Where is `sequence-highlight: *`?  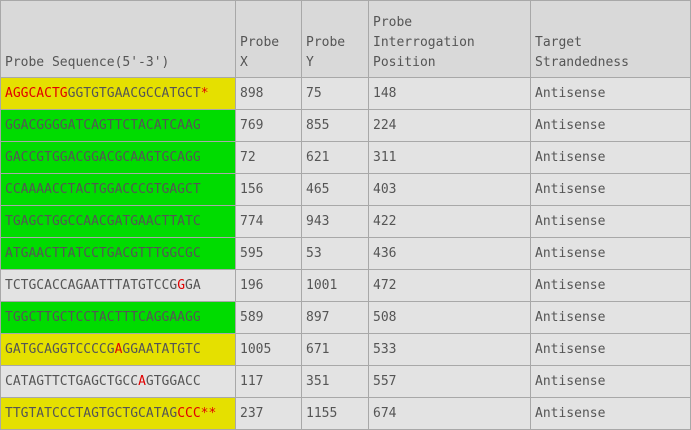
sequence-highlight: * is located at coordinates (204, 93).